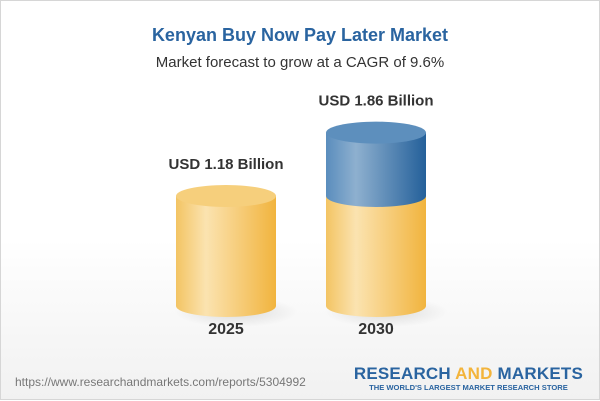  Describe the element at coordinates (300, 35) in the screenshot. I see `chart-title: Kenyan Buy Now Pay Later Market` at that location.